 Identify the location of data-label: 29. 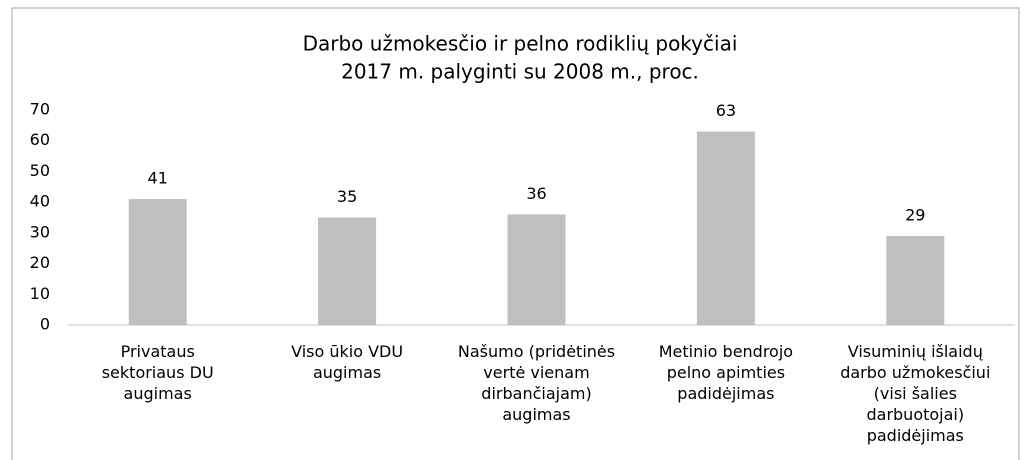
(915, 214).